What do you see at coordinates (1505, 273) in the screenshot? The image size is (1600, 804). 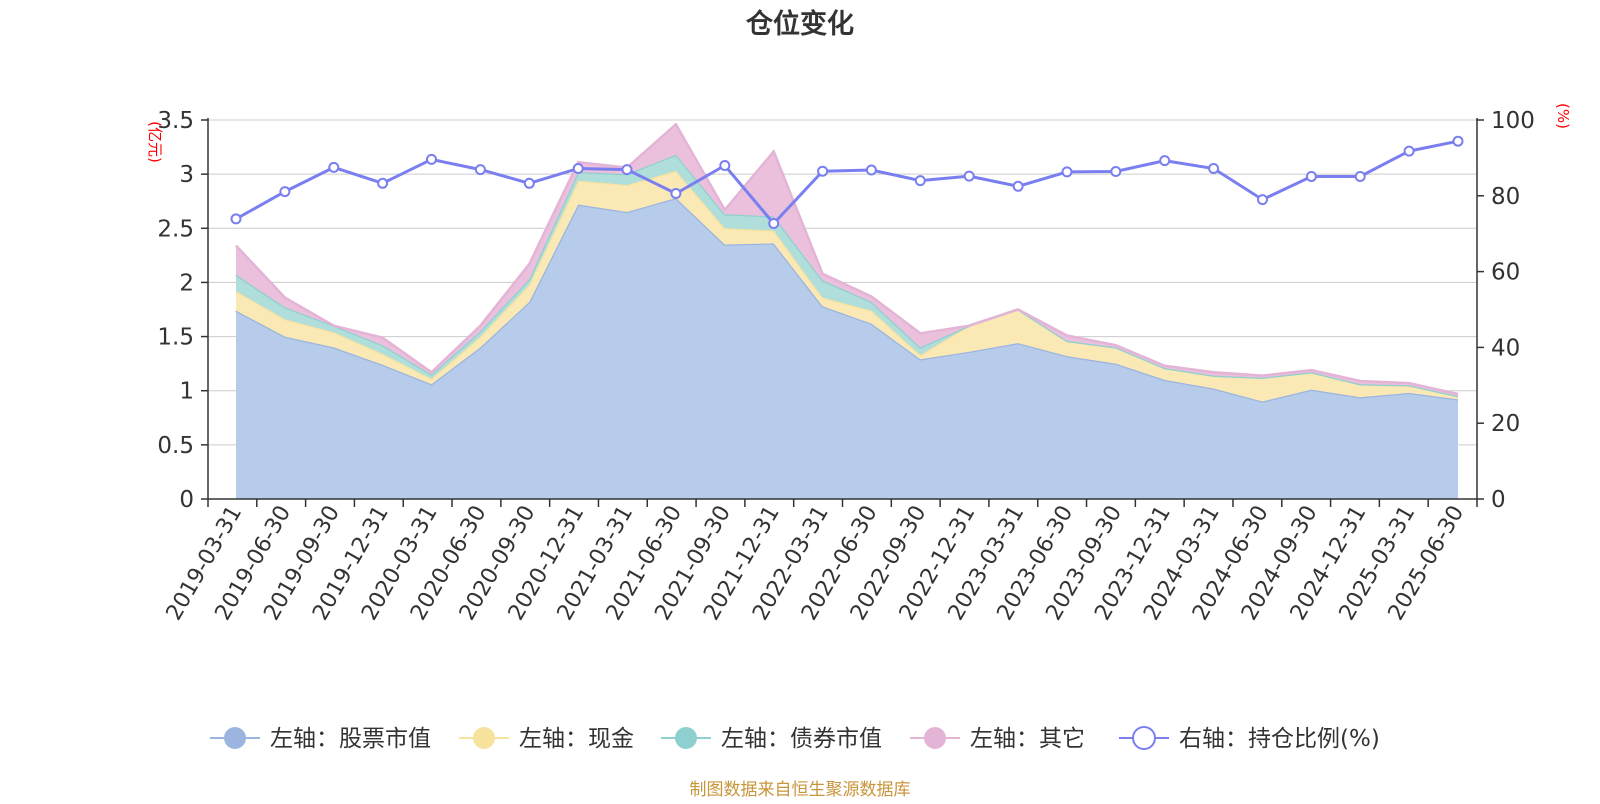 I see `right-tick-label: 60` at bounding box center [1505, 273].